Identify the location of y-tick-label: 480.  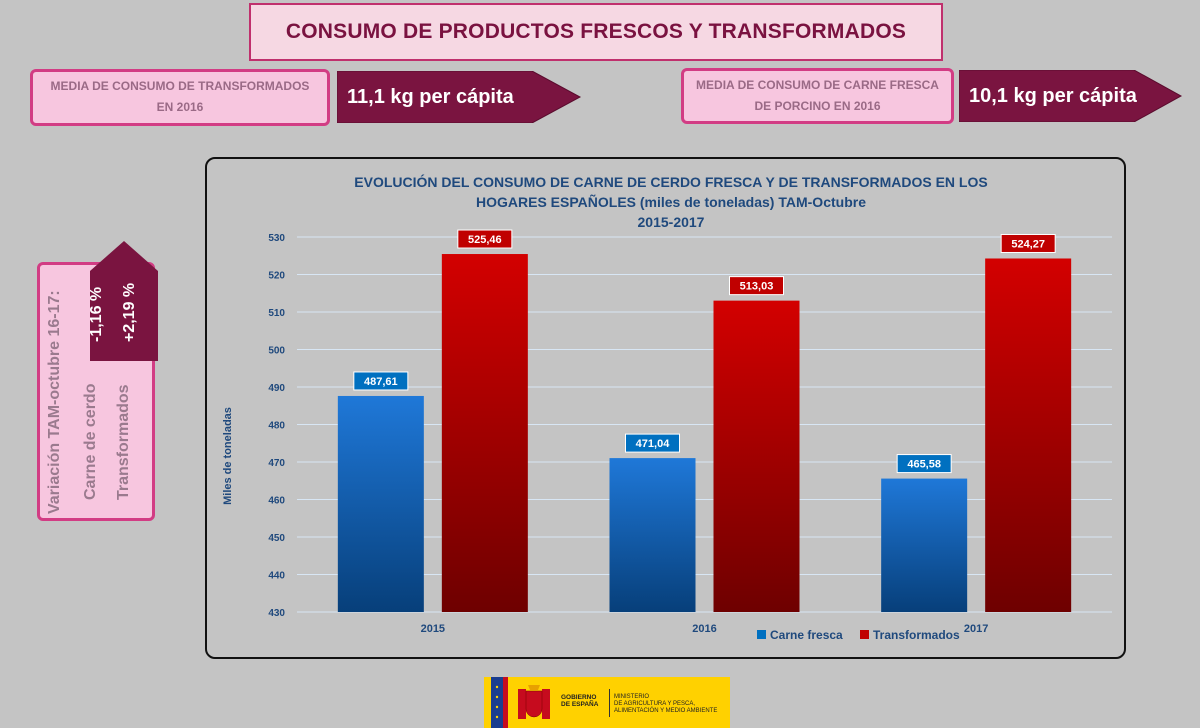
(276, 426).